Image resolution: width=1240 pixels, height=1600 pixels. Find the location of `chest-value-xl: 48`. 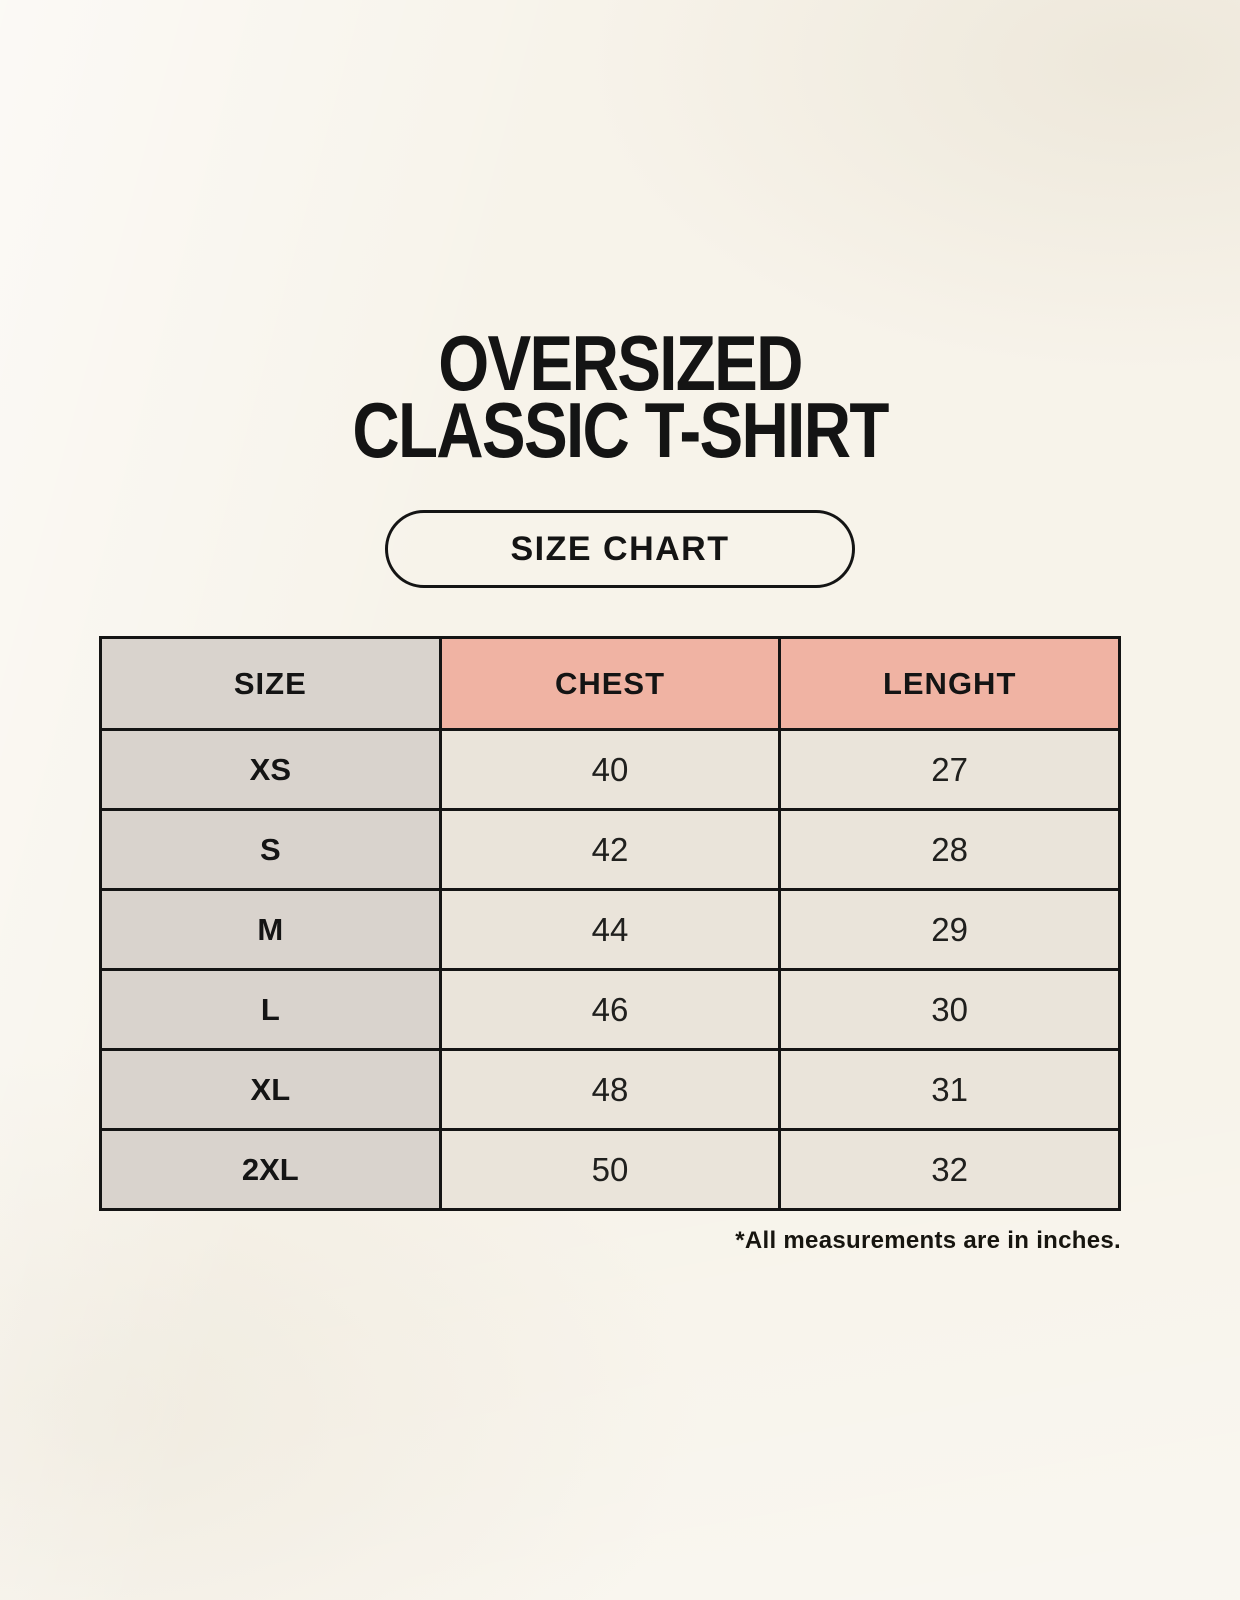

chest-value-xl: 48 is located at coordinates (610, 1090).